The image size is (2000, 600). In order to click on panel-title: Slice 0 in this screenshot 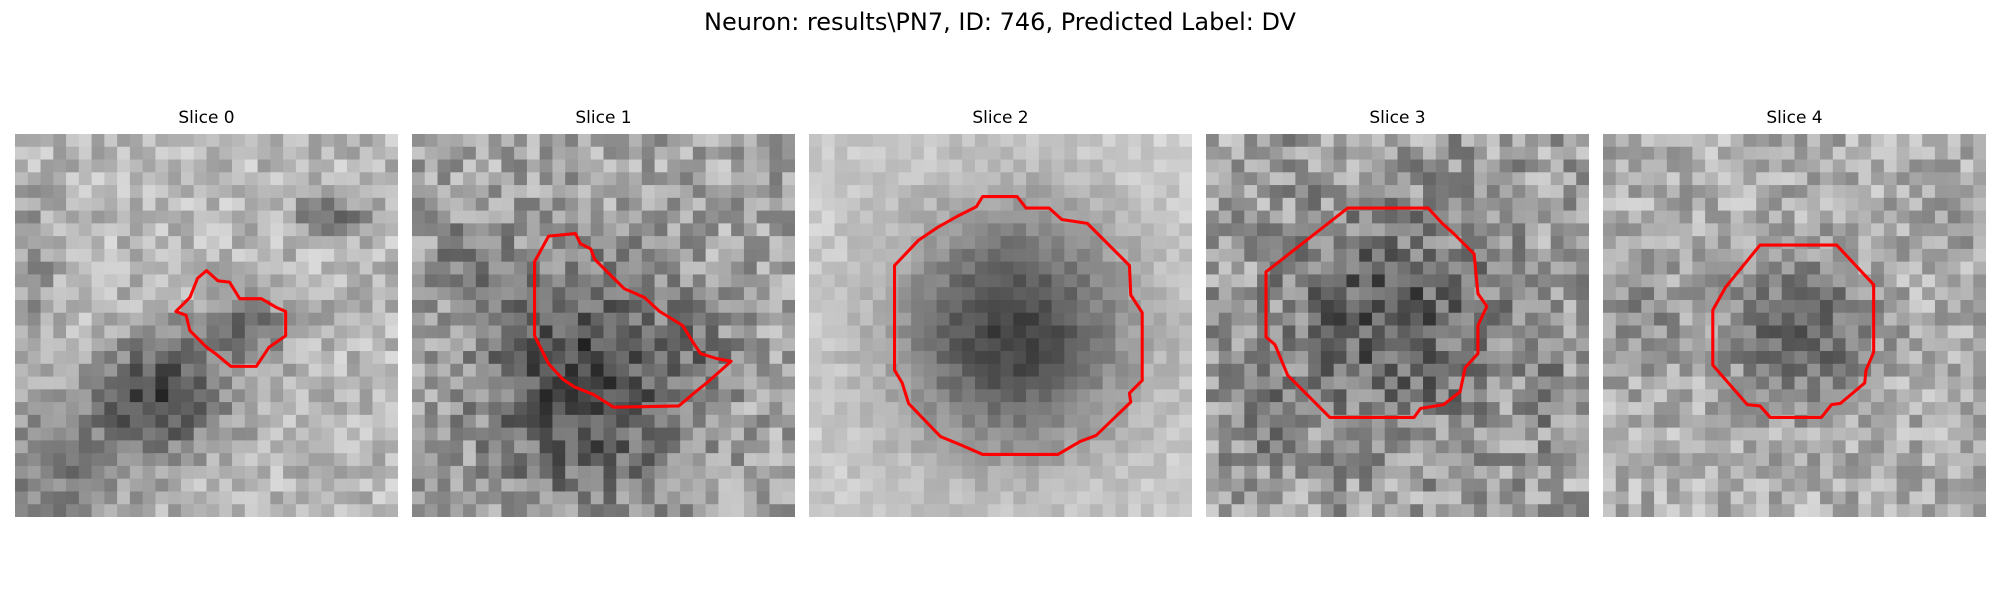, I will do `click(206, 118)`.